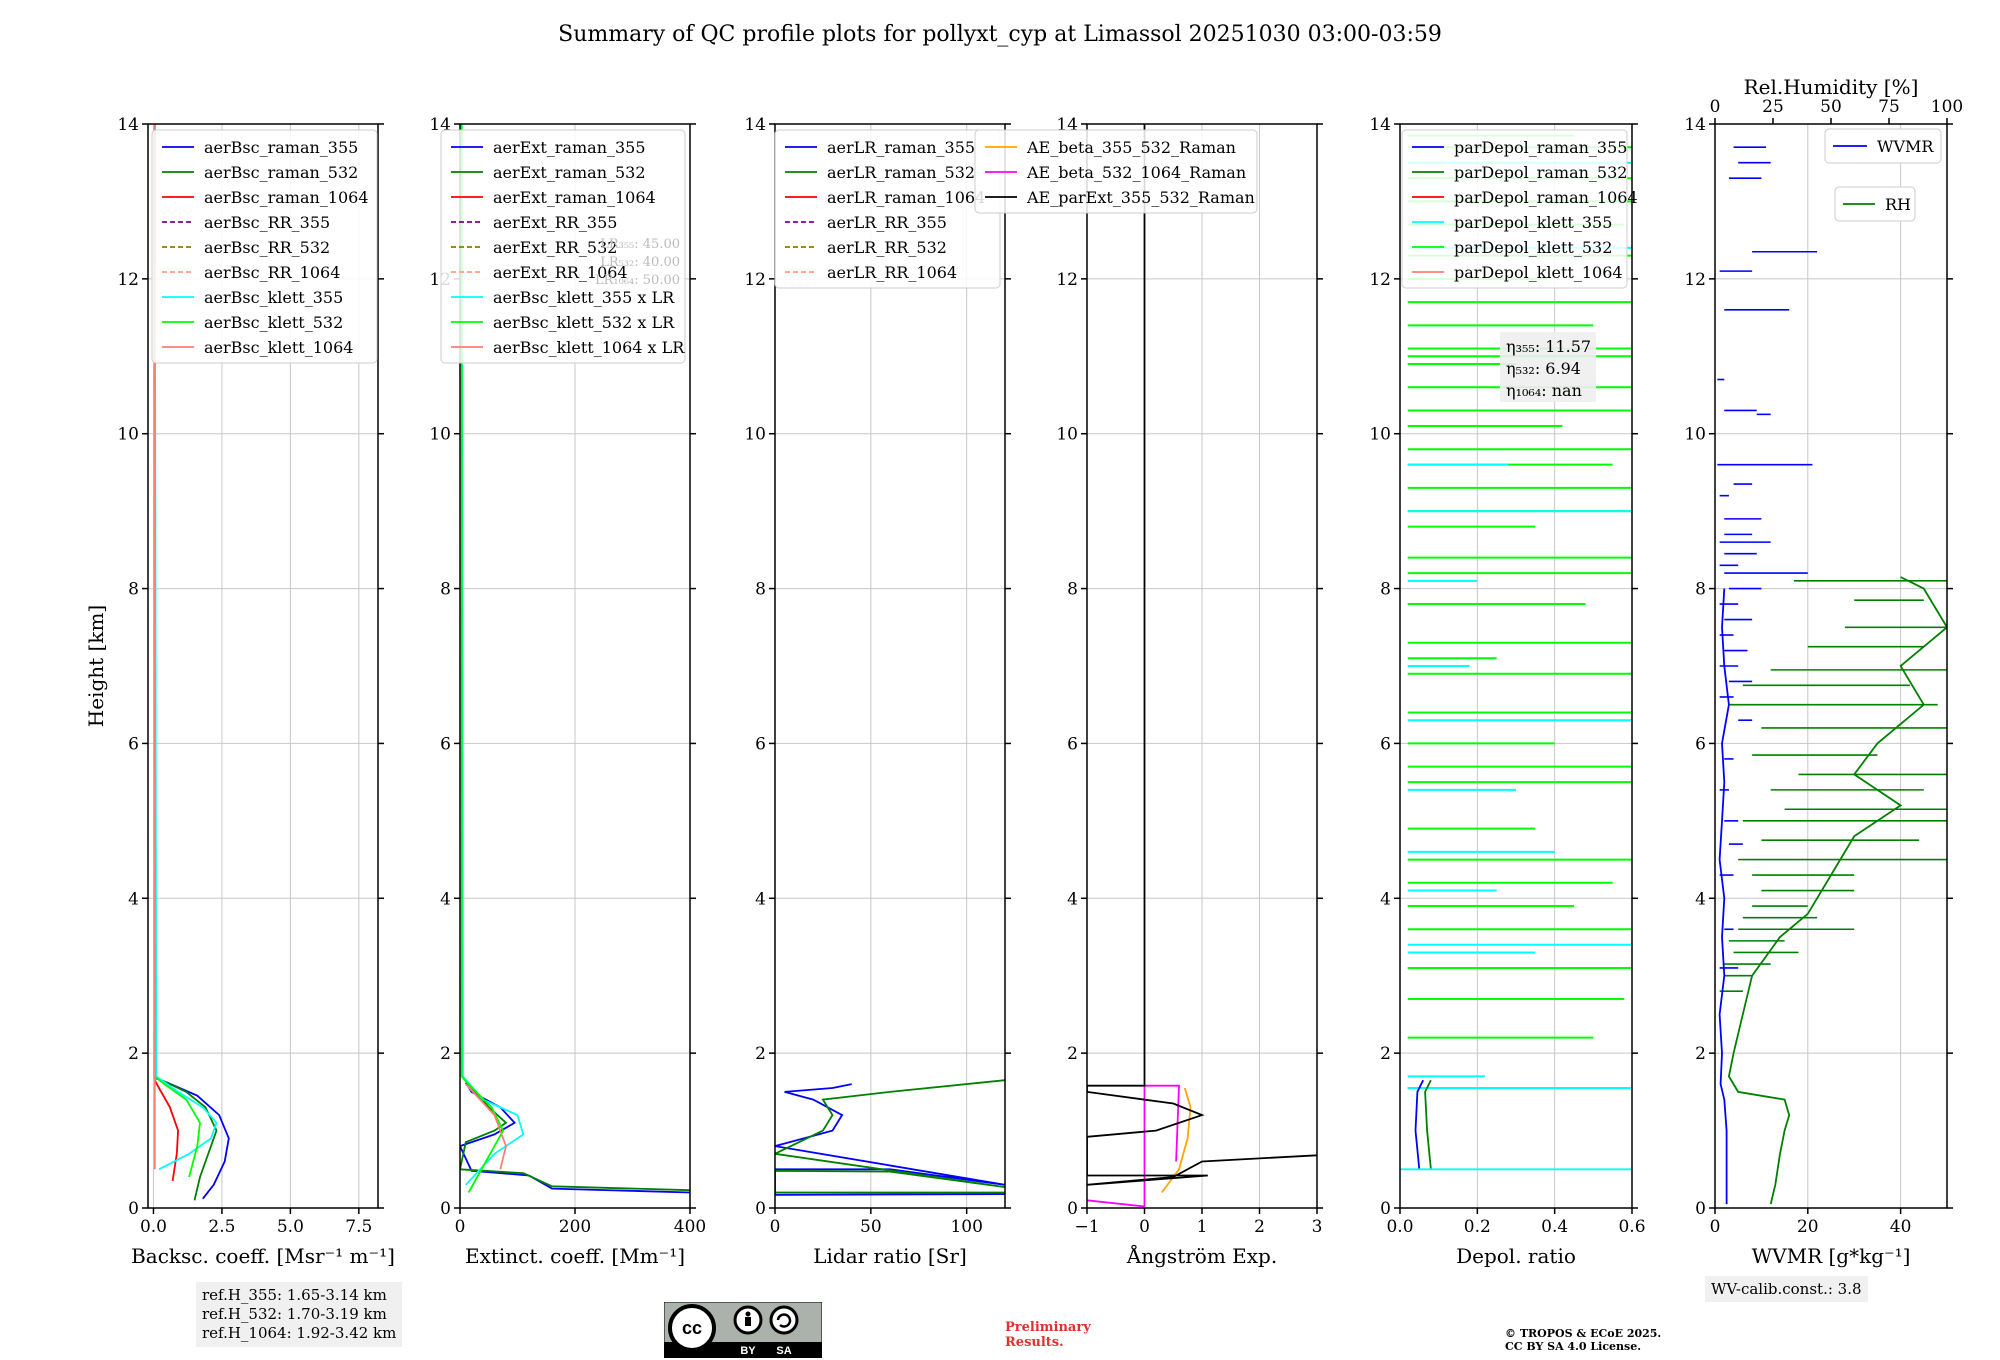 This screenshot has width=2000, height=1360. I want to click on legend-label: parDepol_klett_355, so click(1533, 222).